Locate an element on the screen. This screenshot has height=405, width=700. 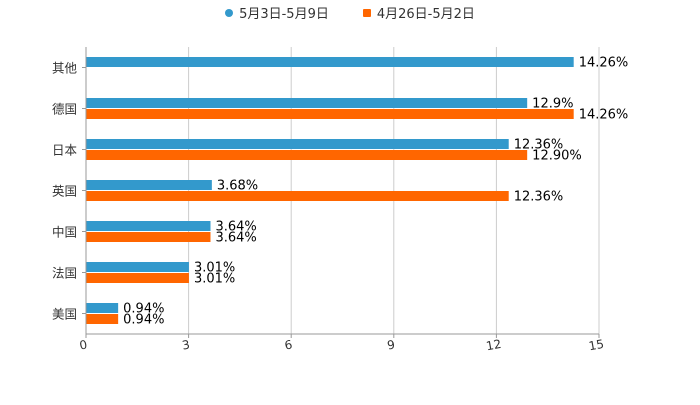
x-tick-label: 9 is located at coordinates (391, 345).